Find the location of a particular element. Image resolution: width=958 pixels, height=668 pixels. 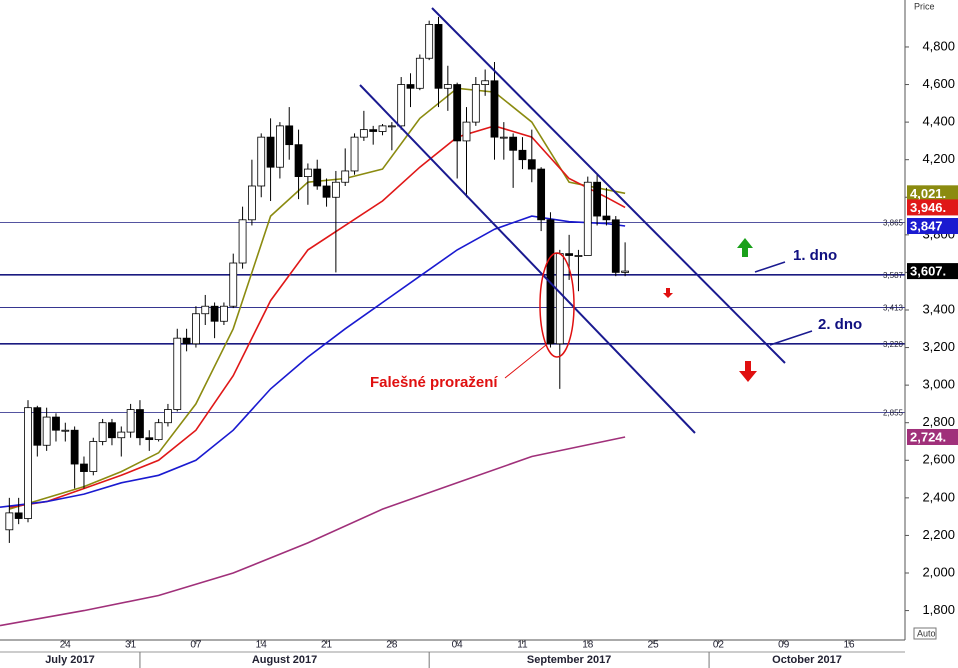

price-tag: 3,946. is located at coordinates (928, 207).